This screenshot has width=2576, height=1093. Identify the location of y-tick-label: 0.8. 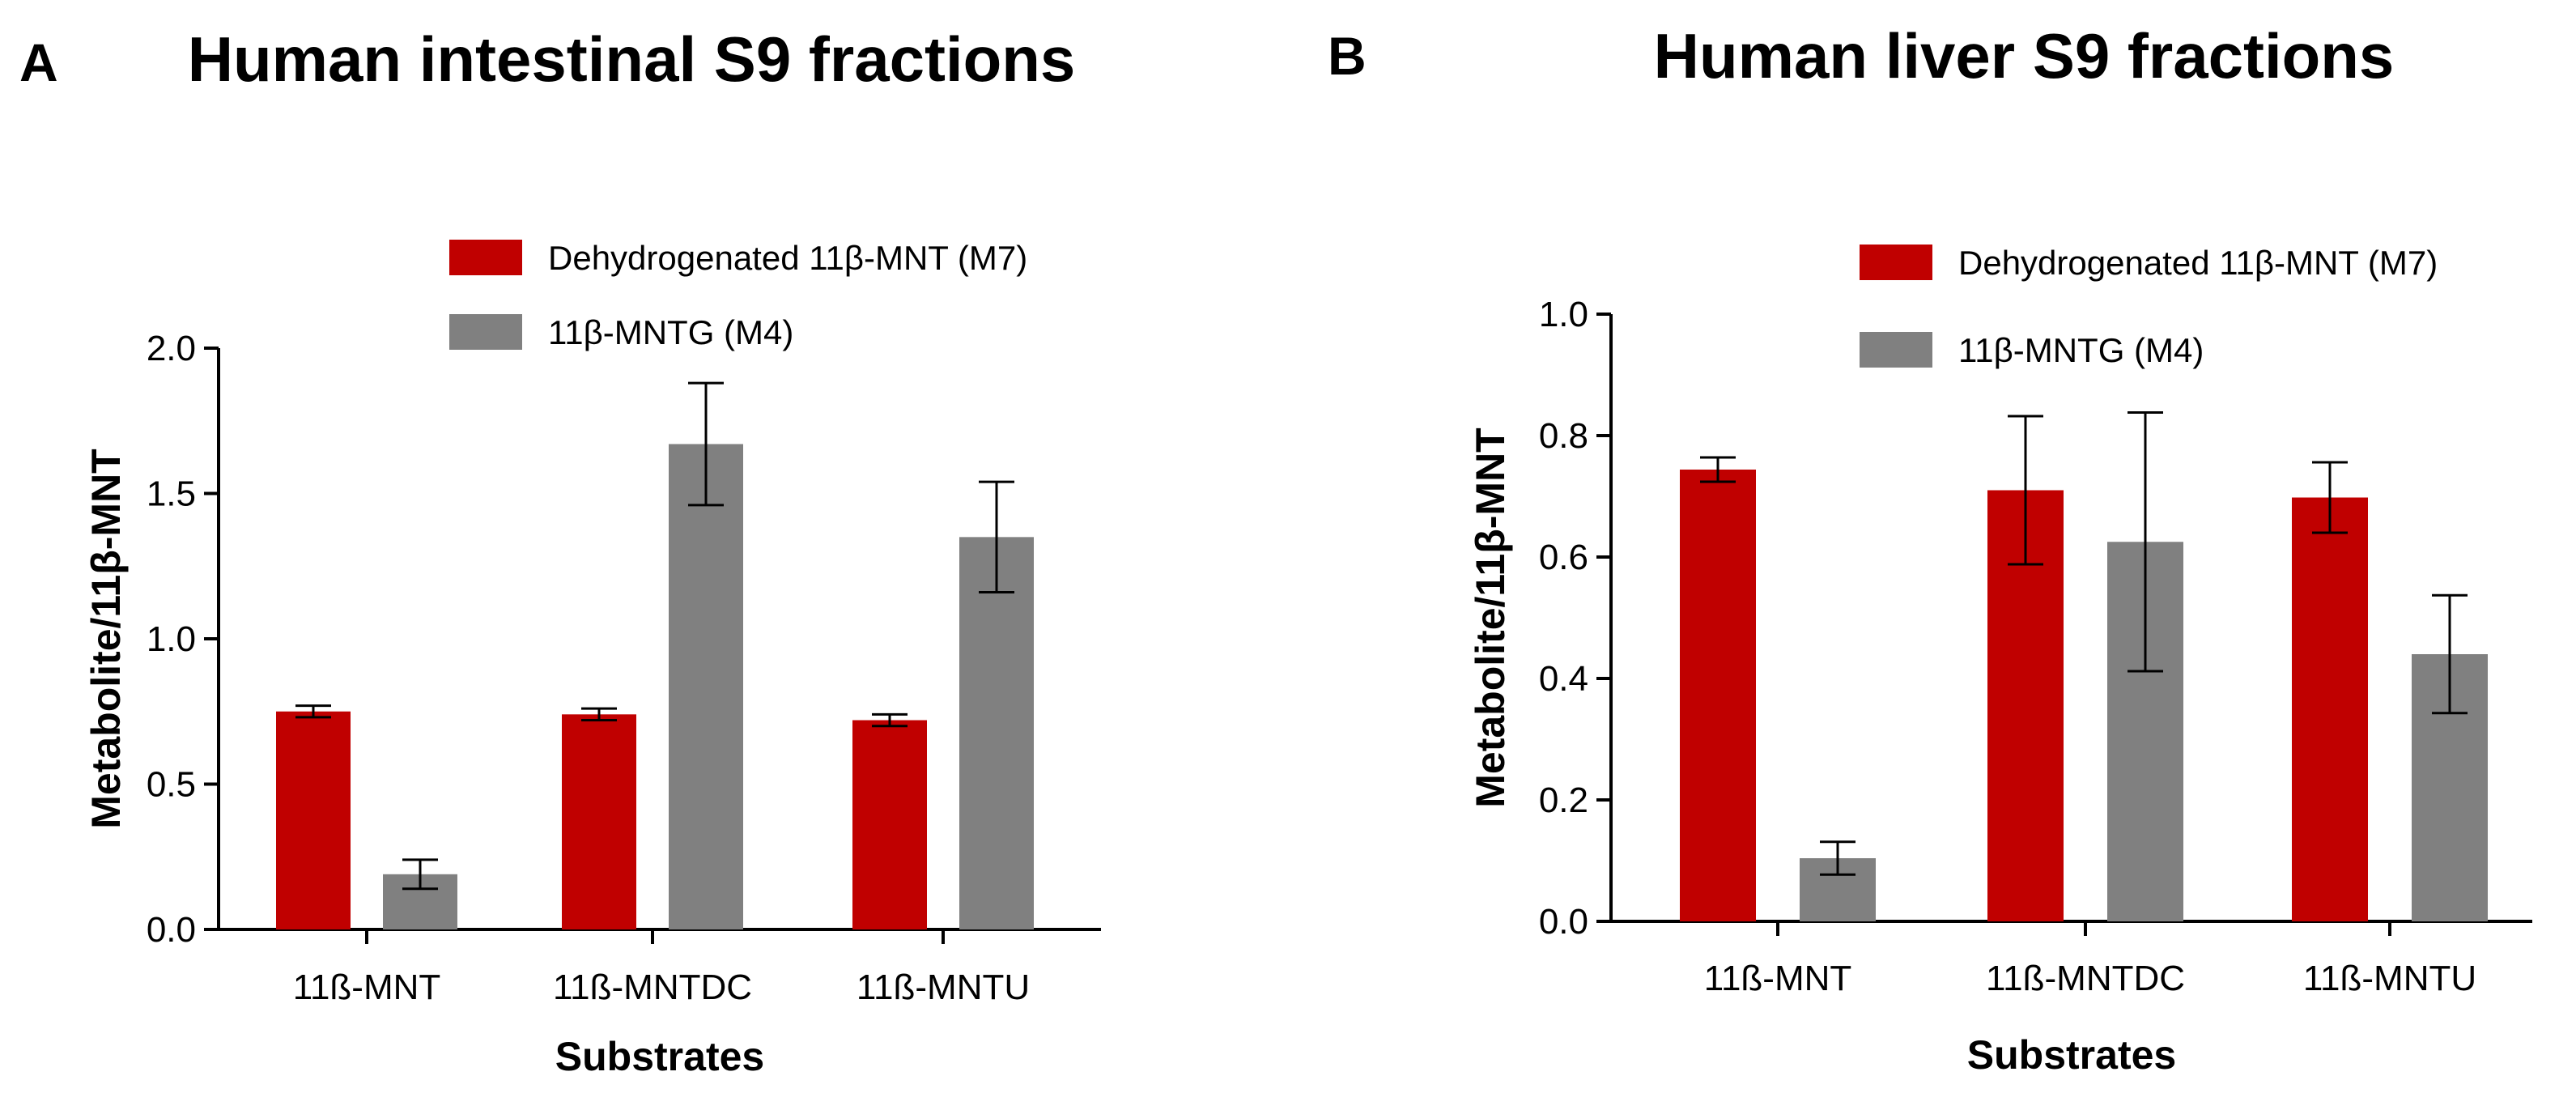
(1563, 436).